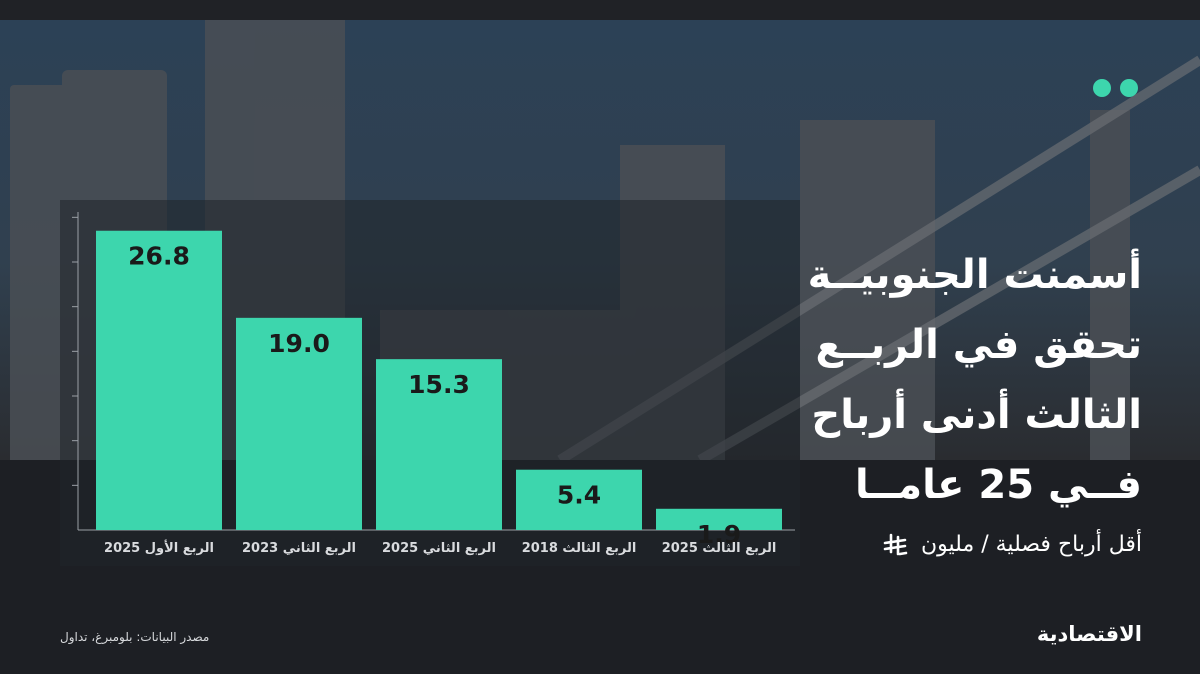  What do you see at coordinates (1115, 88) in the screenshot?
I see `logo-dots-icon` at bounding box center [1115, 88].